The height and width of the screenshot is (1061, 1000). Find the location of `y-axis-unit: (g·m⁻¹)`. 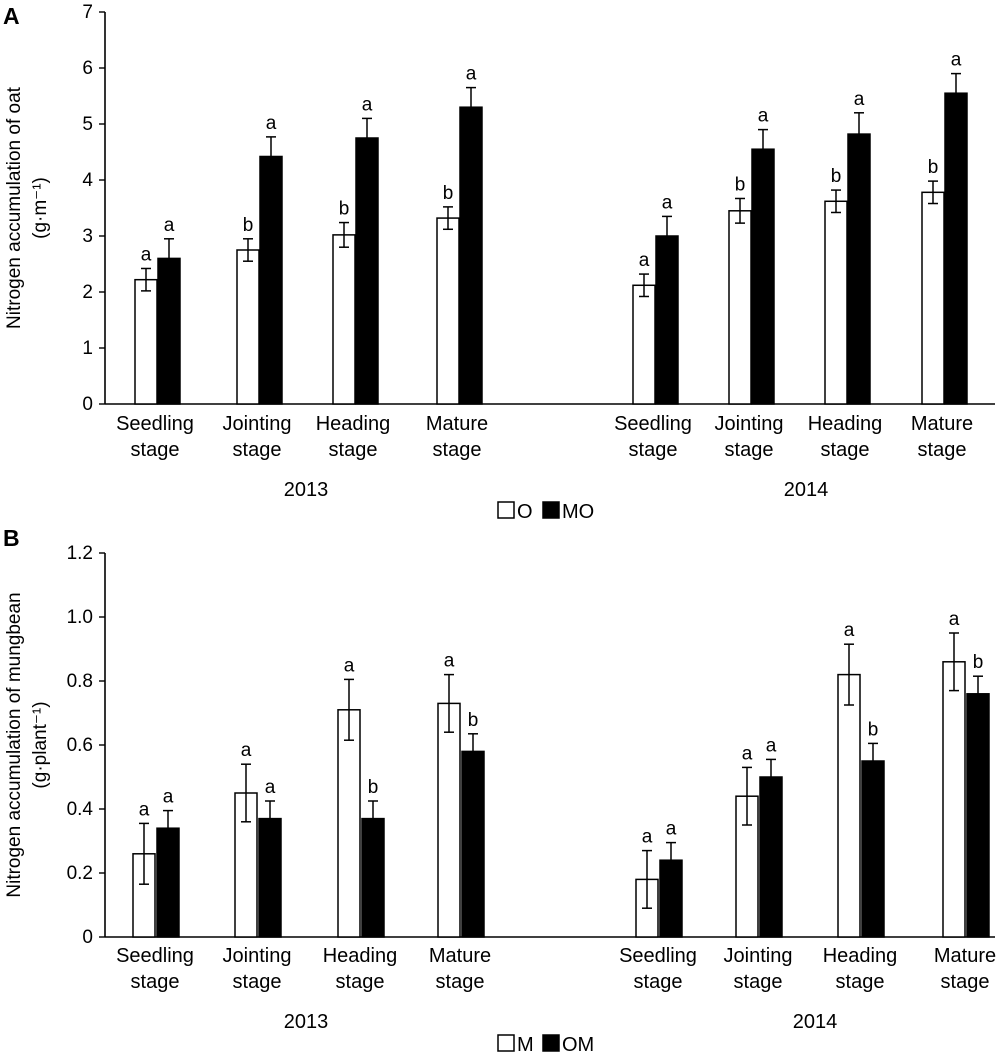

y-axis-unit: (g·m⁻¹) is located at coordinates (40, 208).